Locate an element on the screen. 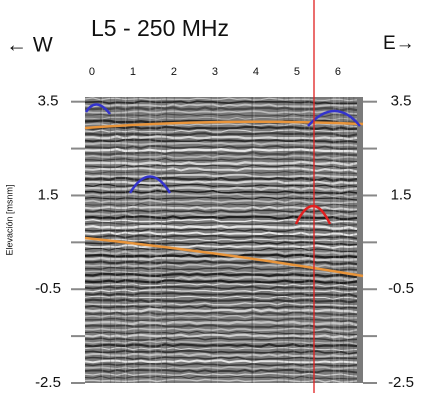 This screenshot has height=393, width=428. y2-tick-label: -2.5 is located at coordinates (401, 382).